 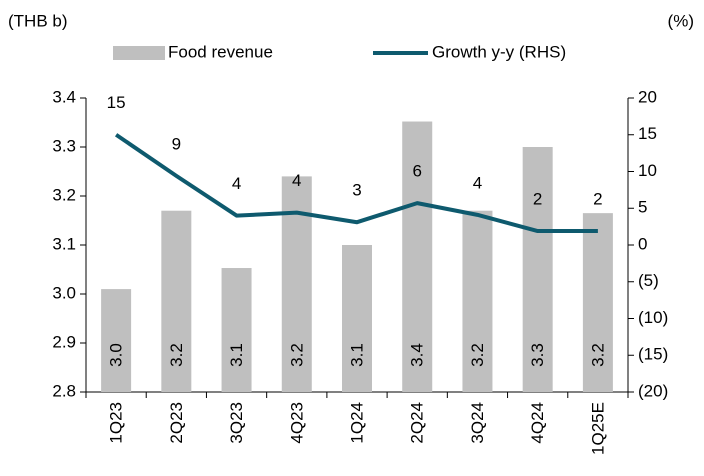 I want to click on y2-tick-label: 20, so click(x=647, y=96).